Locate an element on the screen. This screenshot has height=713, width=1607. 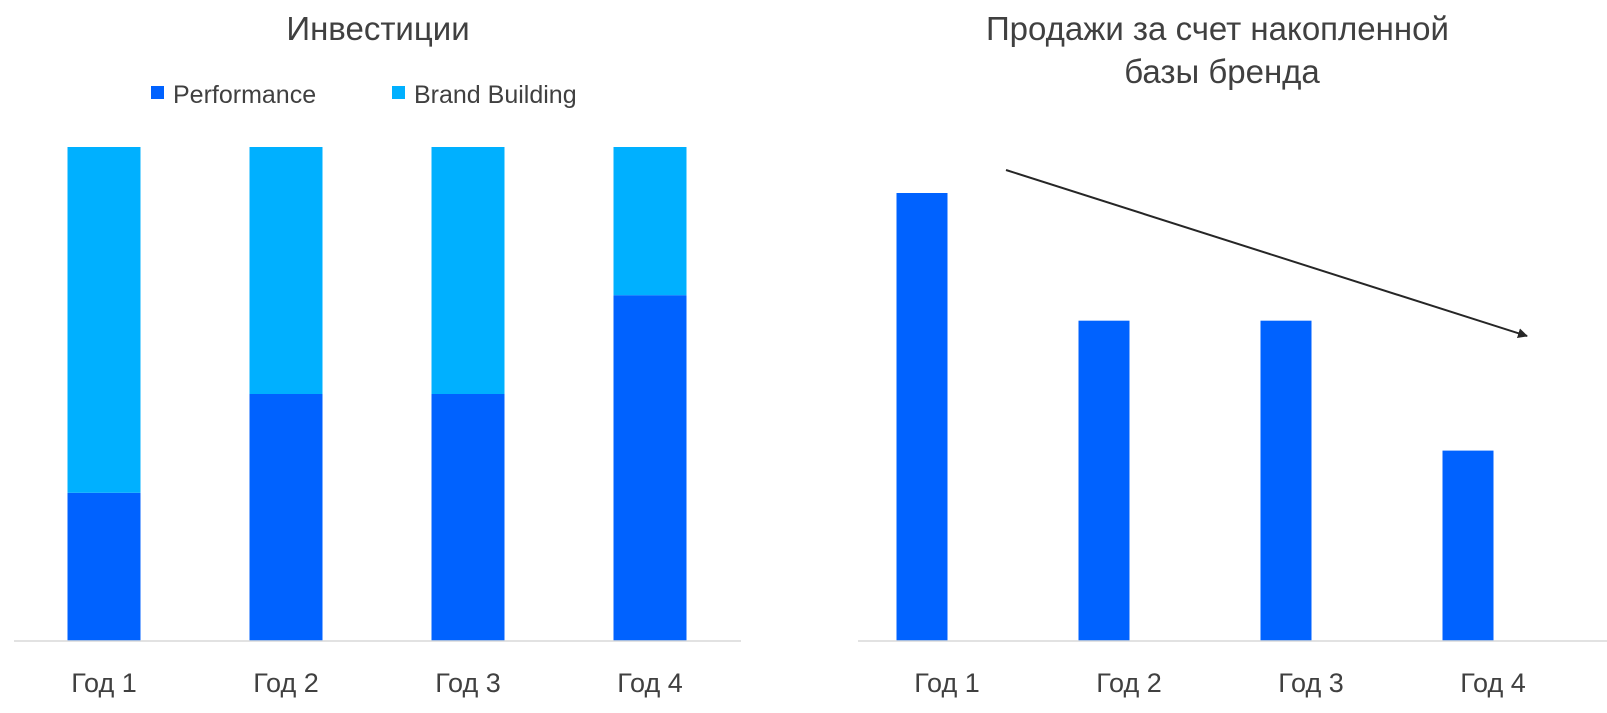
investments-x-tick-1: Год 1 is located at coordinates (104, 683).